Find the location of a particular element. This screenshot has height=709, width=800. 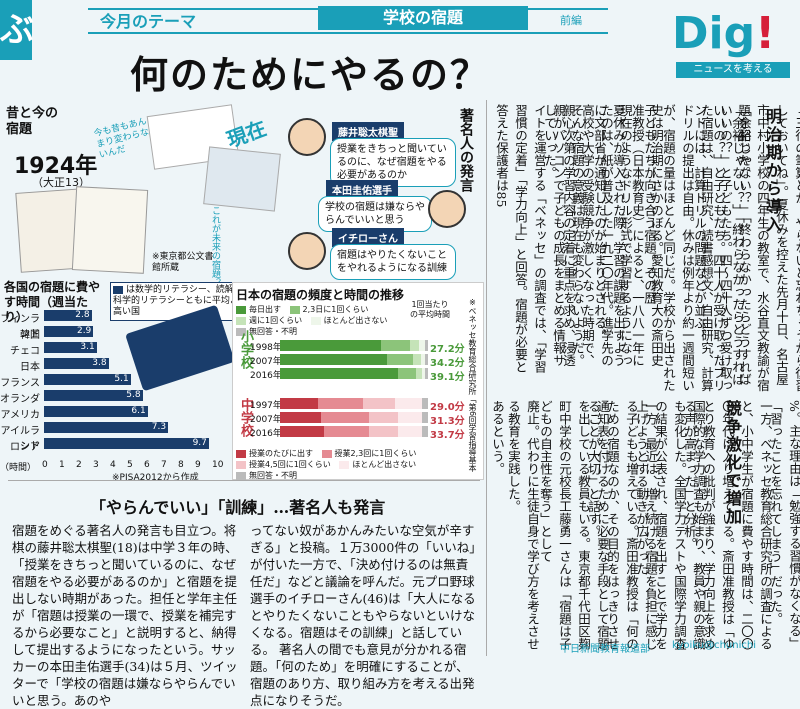

then-now-title: 昔と今の宿題 is located at coordinates (32, 121).